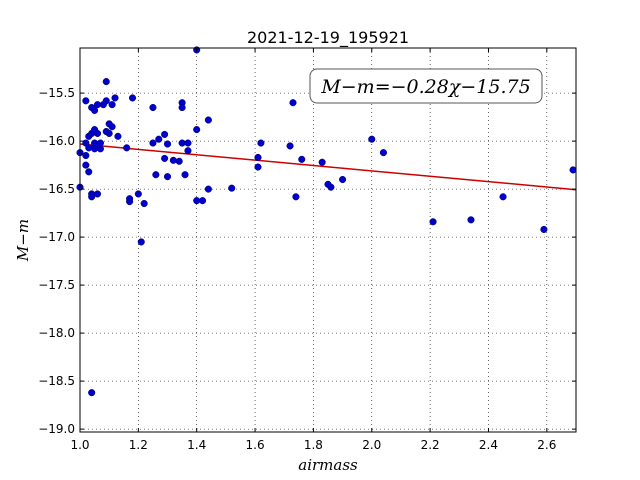 This screenshot has height=480, width=640. Describe the element at coordinates (328, 38) in the screenshot. I see `chart-title: 2021-12-19_195921` at that location.